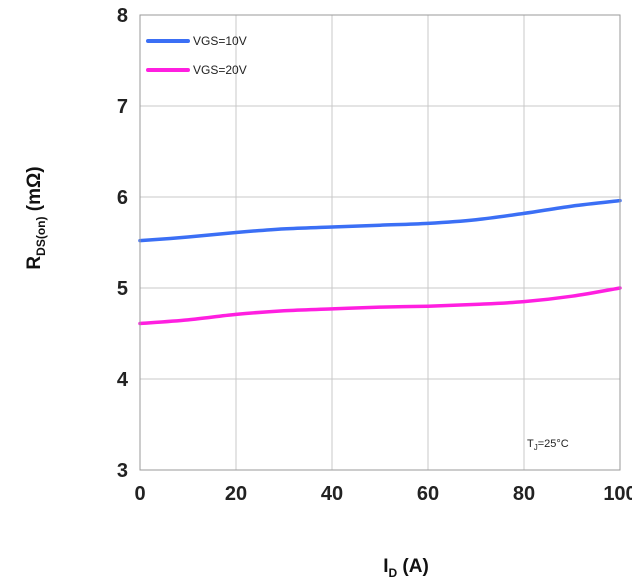 The image size is (632, 587). Describe the element at coordinates (220, 70) in the screenshot. I see `legend-label-vgs-20v: VGS=20V` at that location.